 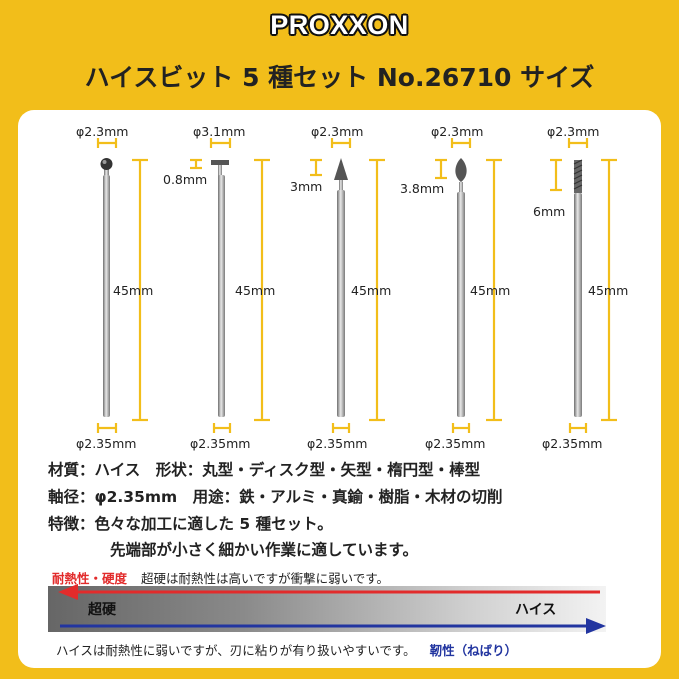 I want to click on spec-shank-use: 軸径：φ2.35mm 用途：鉄・アルミ・真鍮・樹脂・木材の切削, so click(x=275, y=497).